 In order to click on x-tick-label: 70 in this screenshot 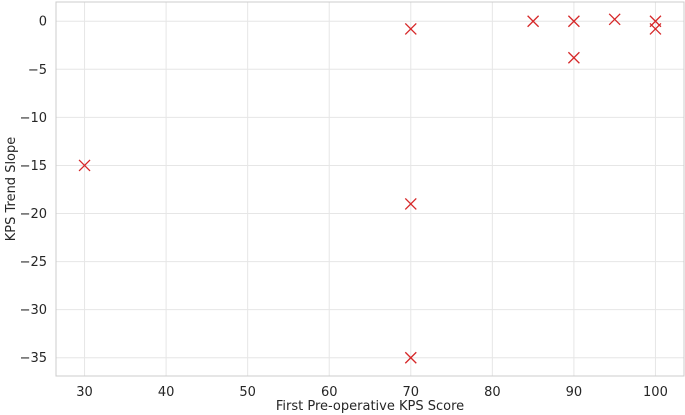, I will do `click(411, 392)`.